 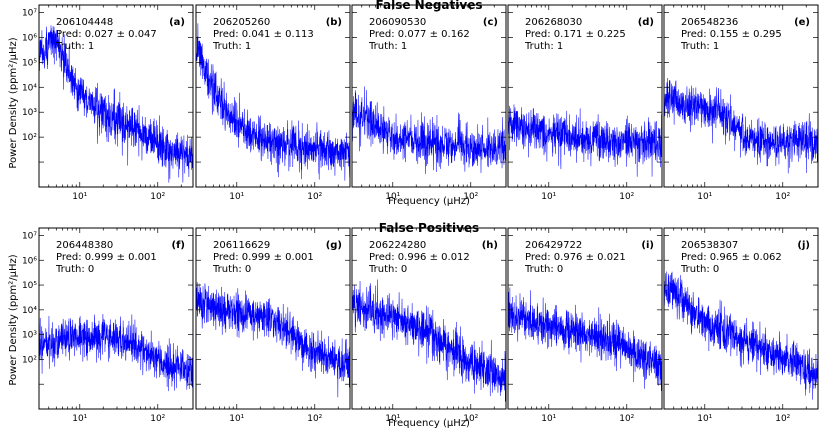 What do you see at coordinates (429, 6) in the screenshot?
I see `row-title-false-negatives: False Negatives` at bounding box center [429, 6].